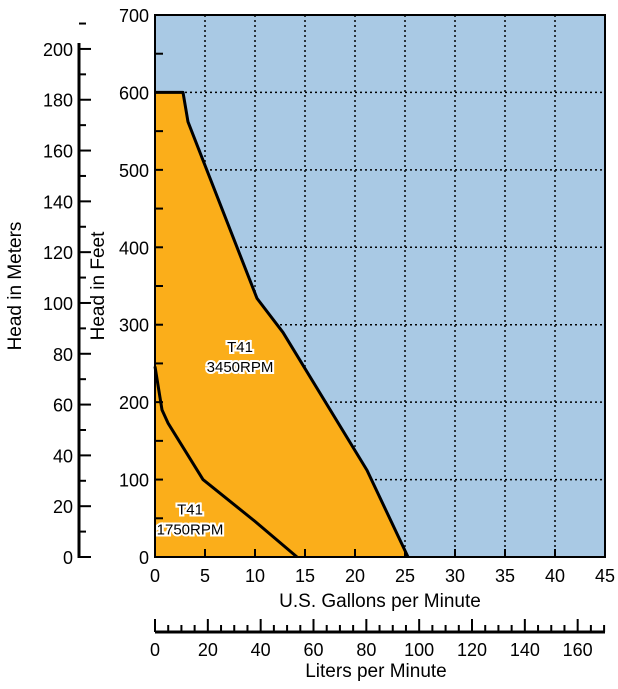 Image resolution: width=618 pixels, height=689 pixels. What do you see at coordinates (313, 650) in the screenshot?
I see `liters-tick-label: 60` at bounding box center [313, 650].